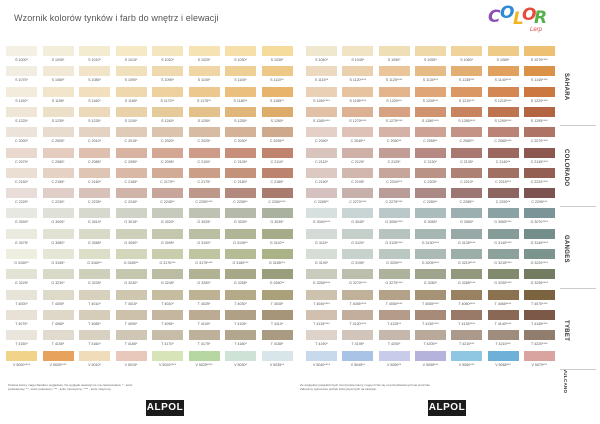 Image resolution: width=600 pixels, height=424 pixels. Describe the element at coordinates (240, 100) in the screenshot. I see `swatch-code: S 1180**` at that location.